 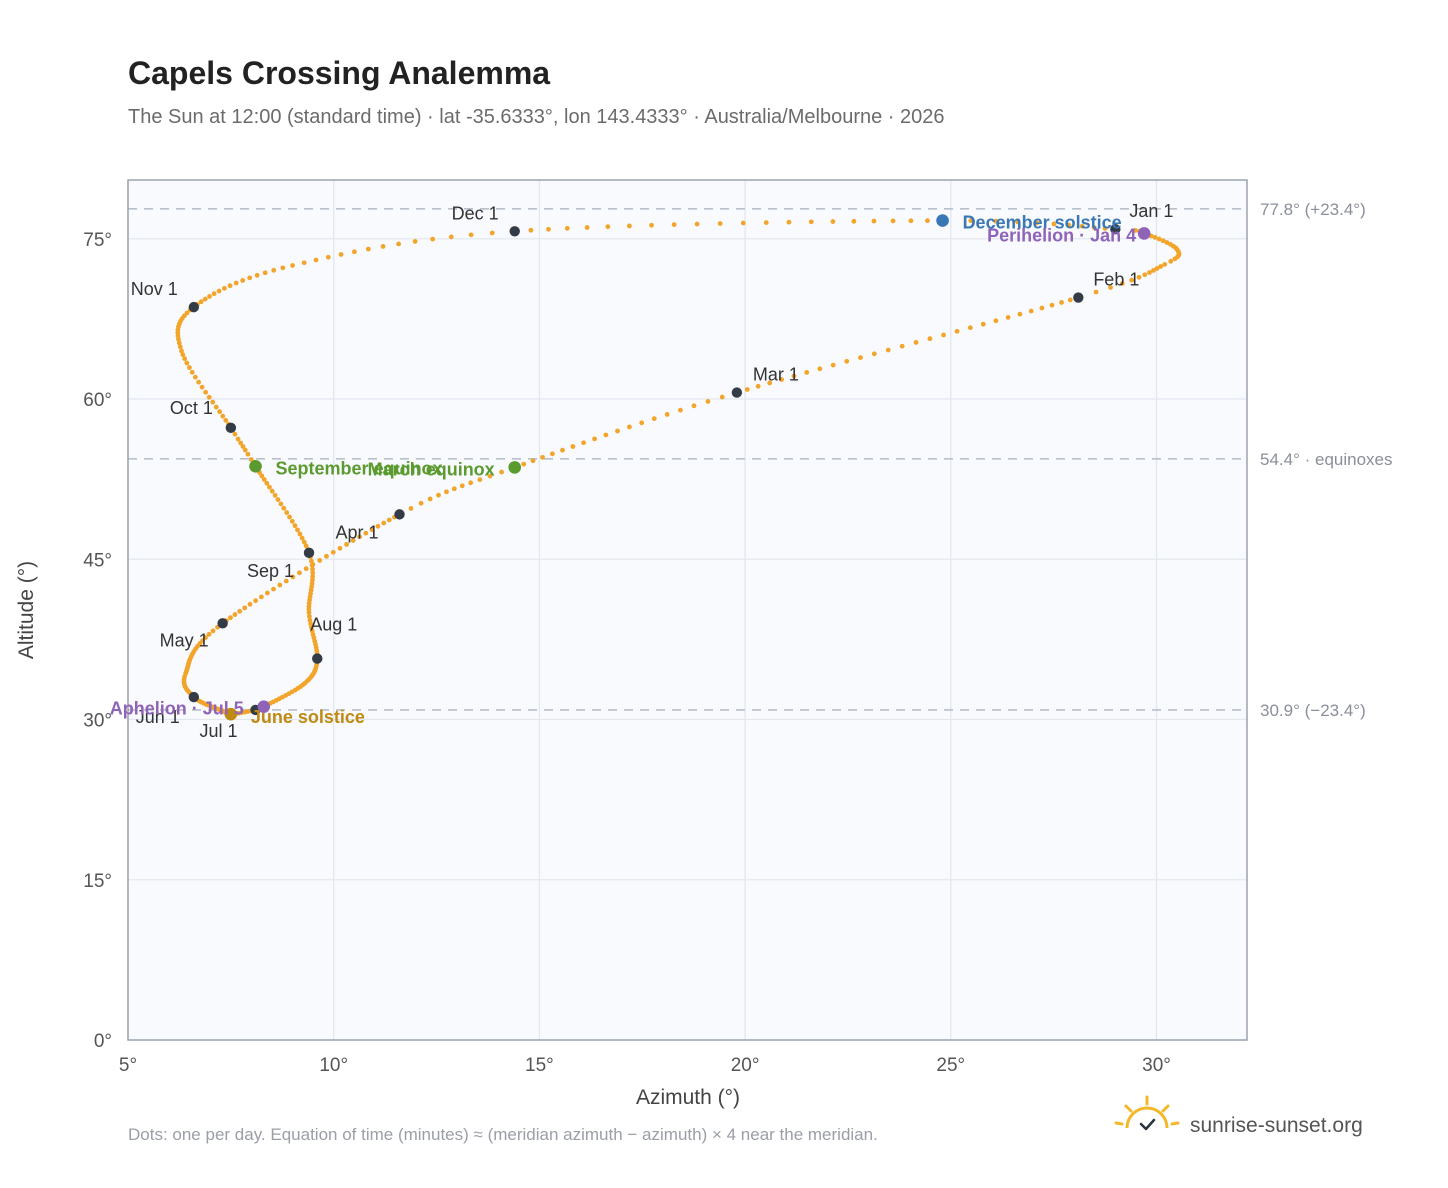 I want to click on y-tick-label: 30°, so click(x=97, y=721).